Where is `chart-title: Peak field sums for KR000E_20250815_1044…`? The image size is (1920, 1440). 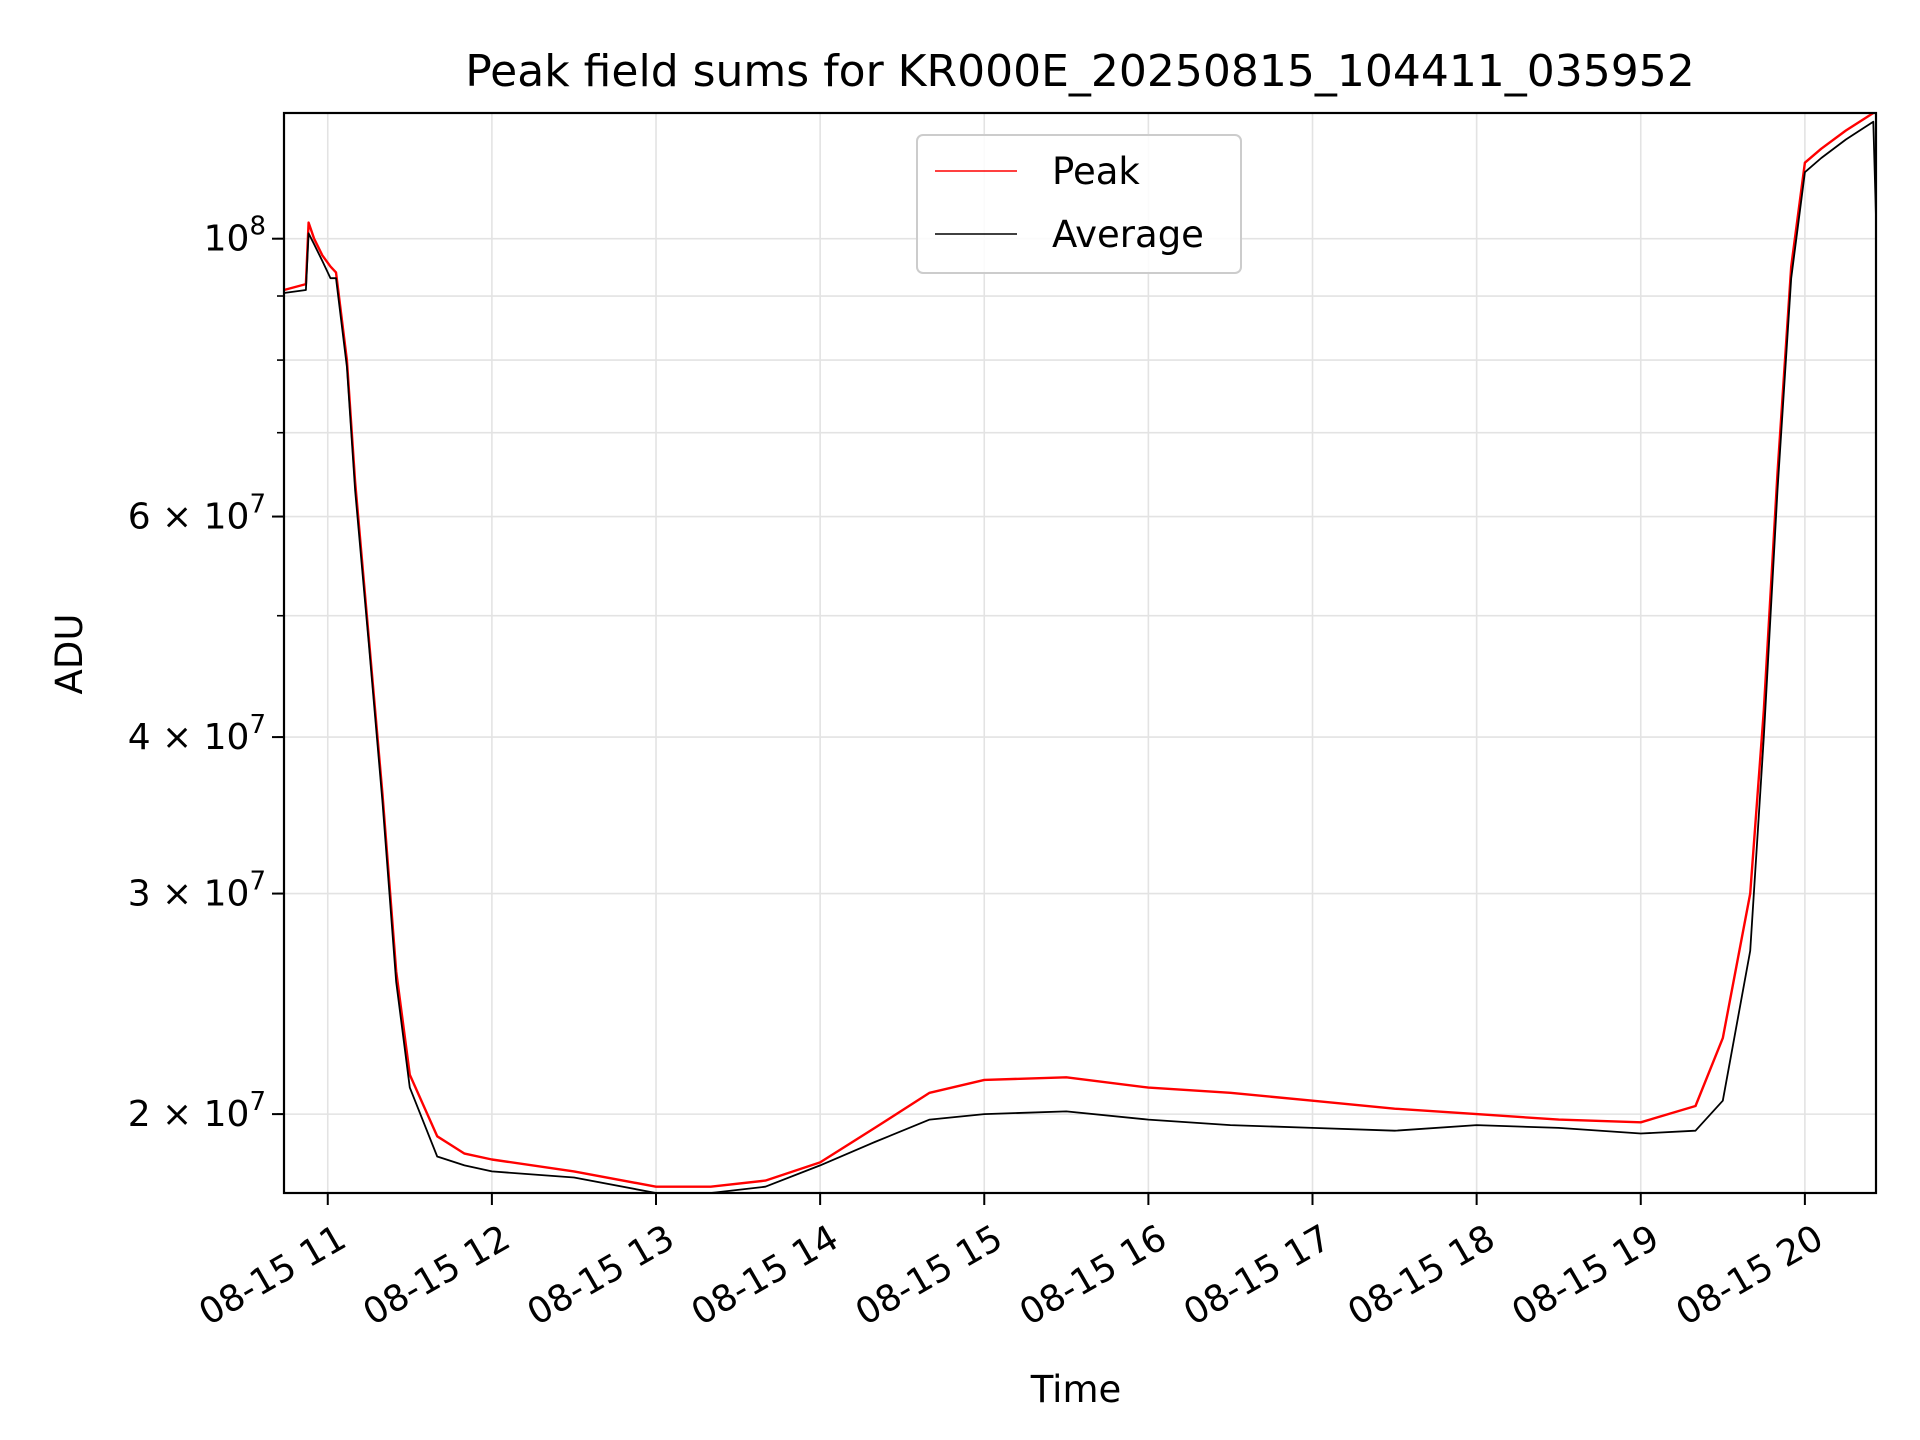 chart-title: Peak field sums for KR000E_20250815_1044… is located at coordinates (1080, 71).